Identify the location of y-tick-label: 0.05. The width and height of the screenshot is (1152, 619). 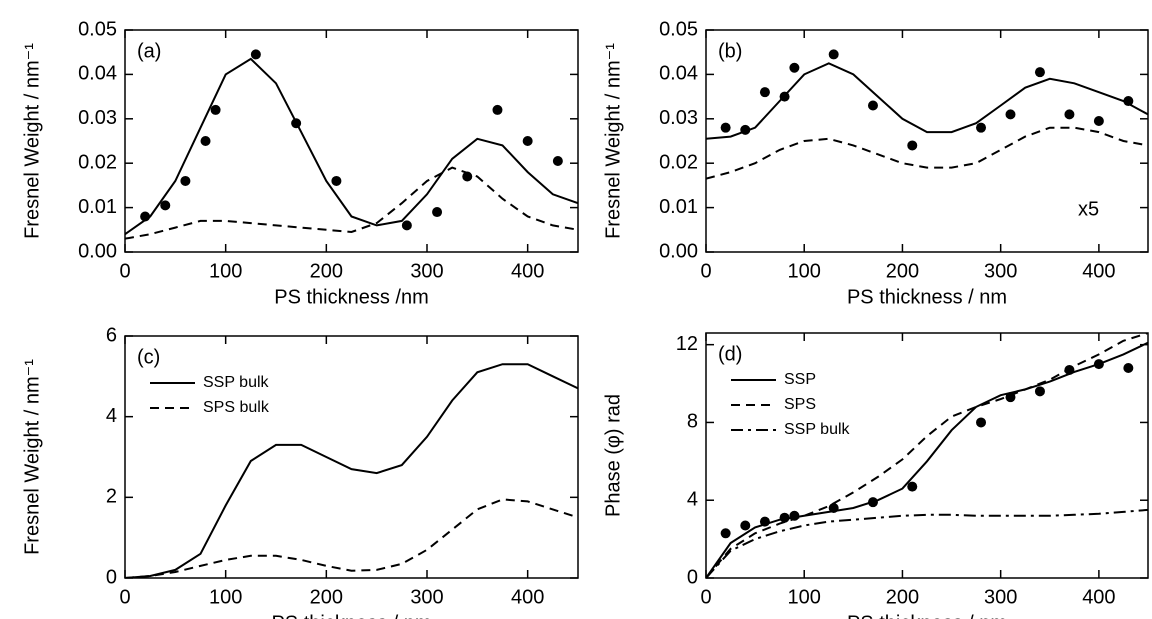
(97, 29).